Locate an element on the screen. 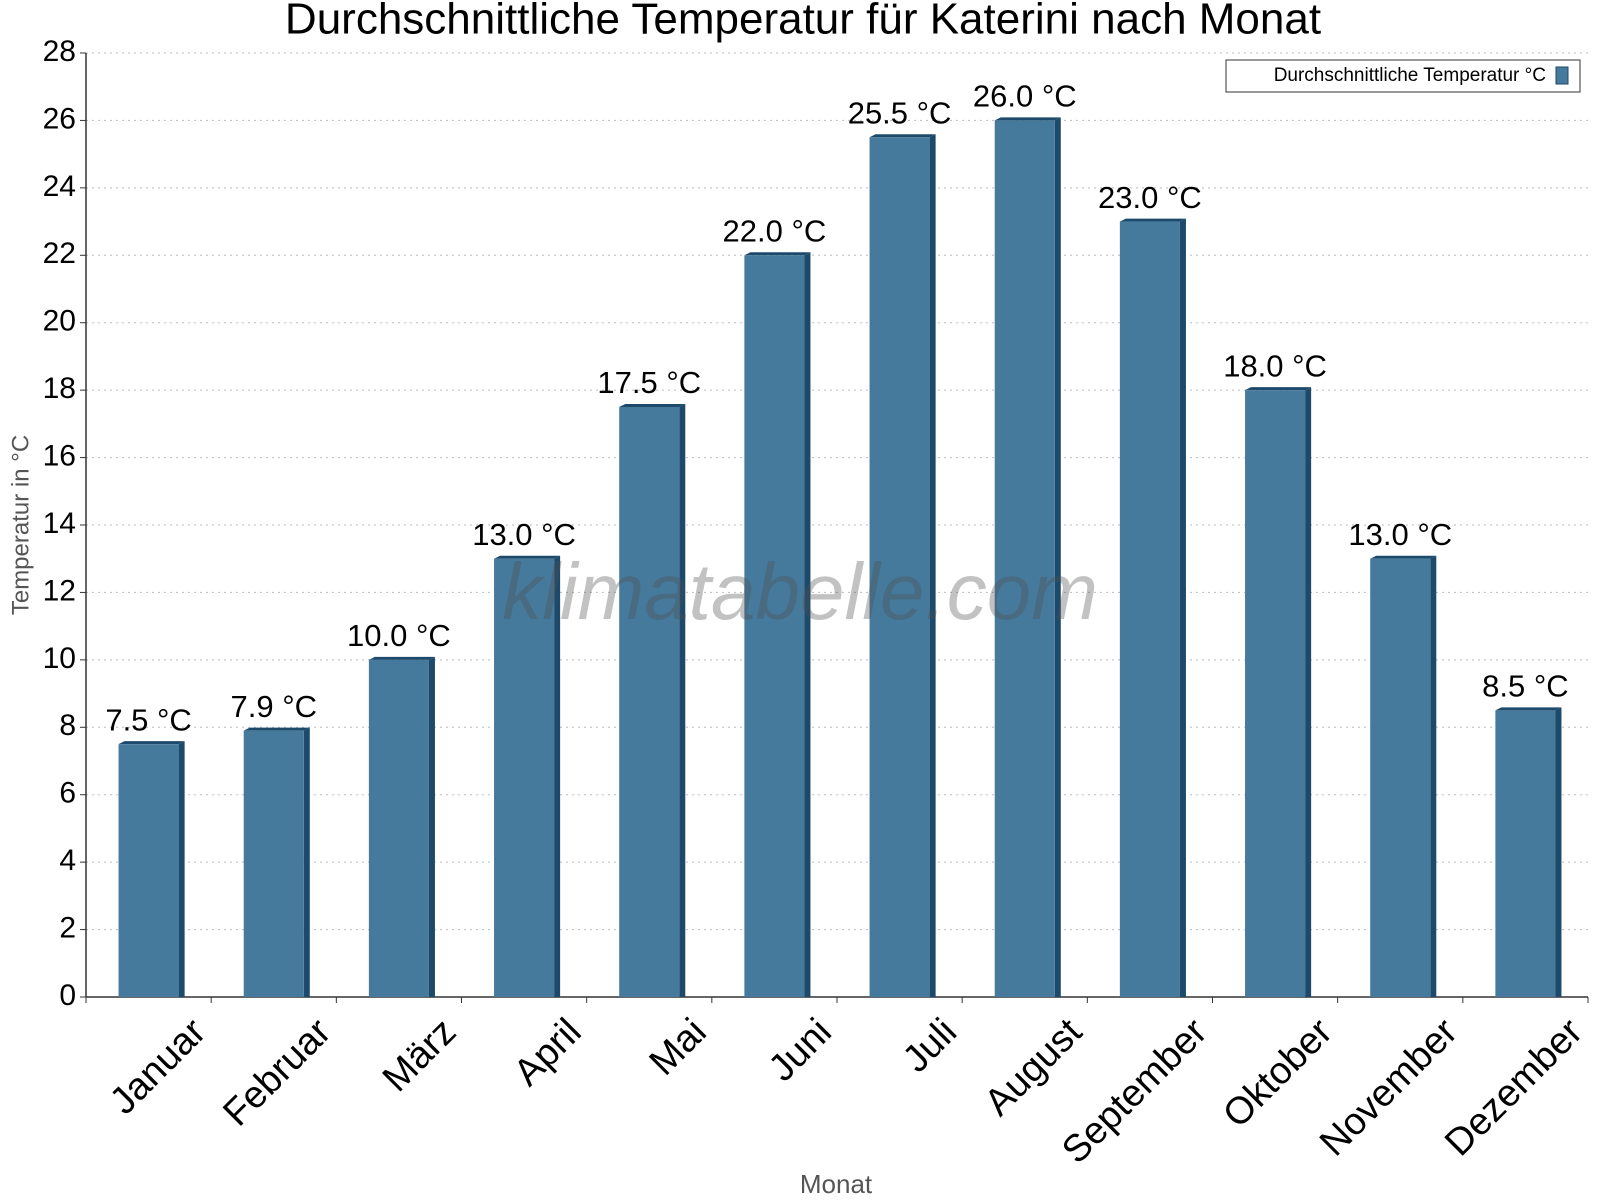 The height and width of the screenshot is (1200, 1600). value-label: 8.5 °C is located at coordinates (1525, 686).